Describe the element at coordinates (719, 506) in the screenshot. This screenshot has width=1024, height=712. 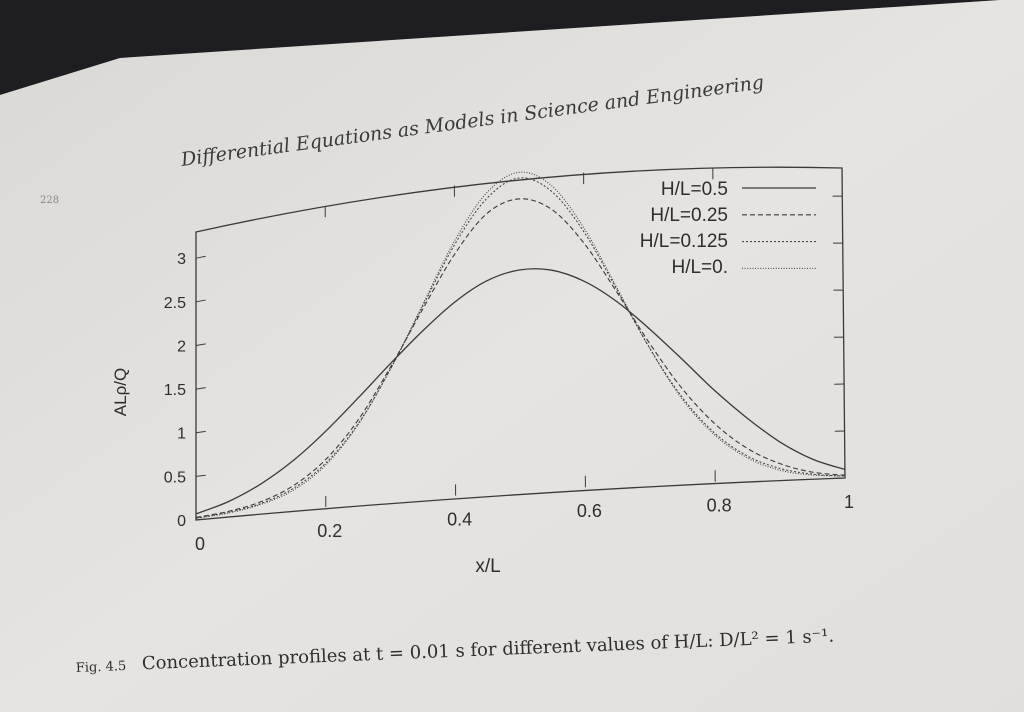
I see `x-tick-label: 0.8` at that location.